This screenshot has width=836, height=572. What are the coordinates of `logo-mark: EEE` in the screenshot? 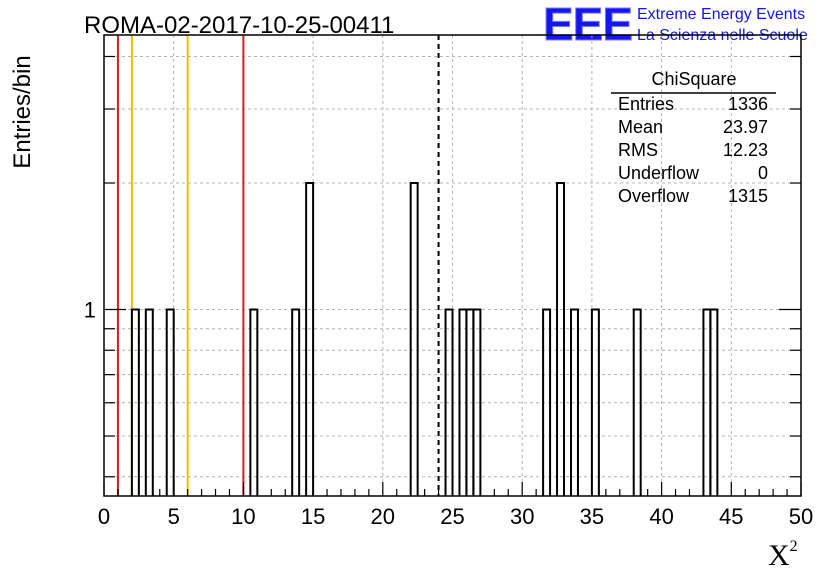 It's located at (587, 25).